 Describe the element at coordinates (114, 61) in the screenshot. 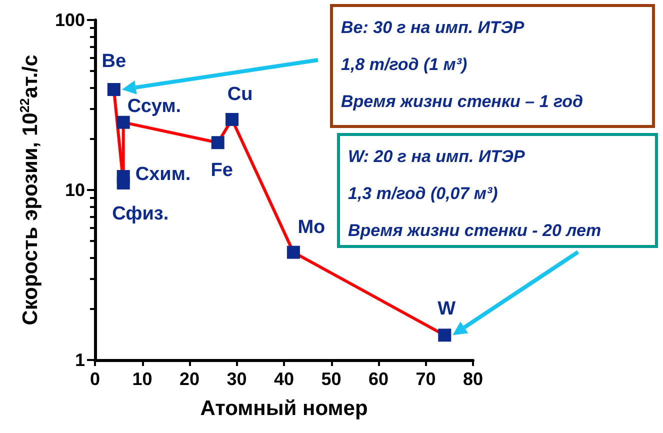

I see `annotation: Be` at that location.